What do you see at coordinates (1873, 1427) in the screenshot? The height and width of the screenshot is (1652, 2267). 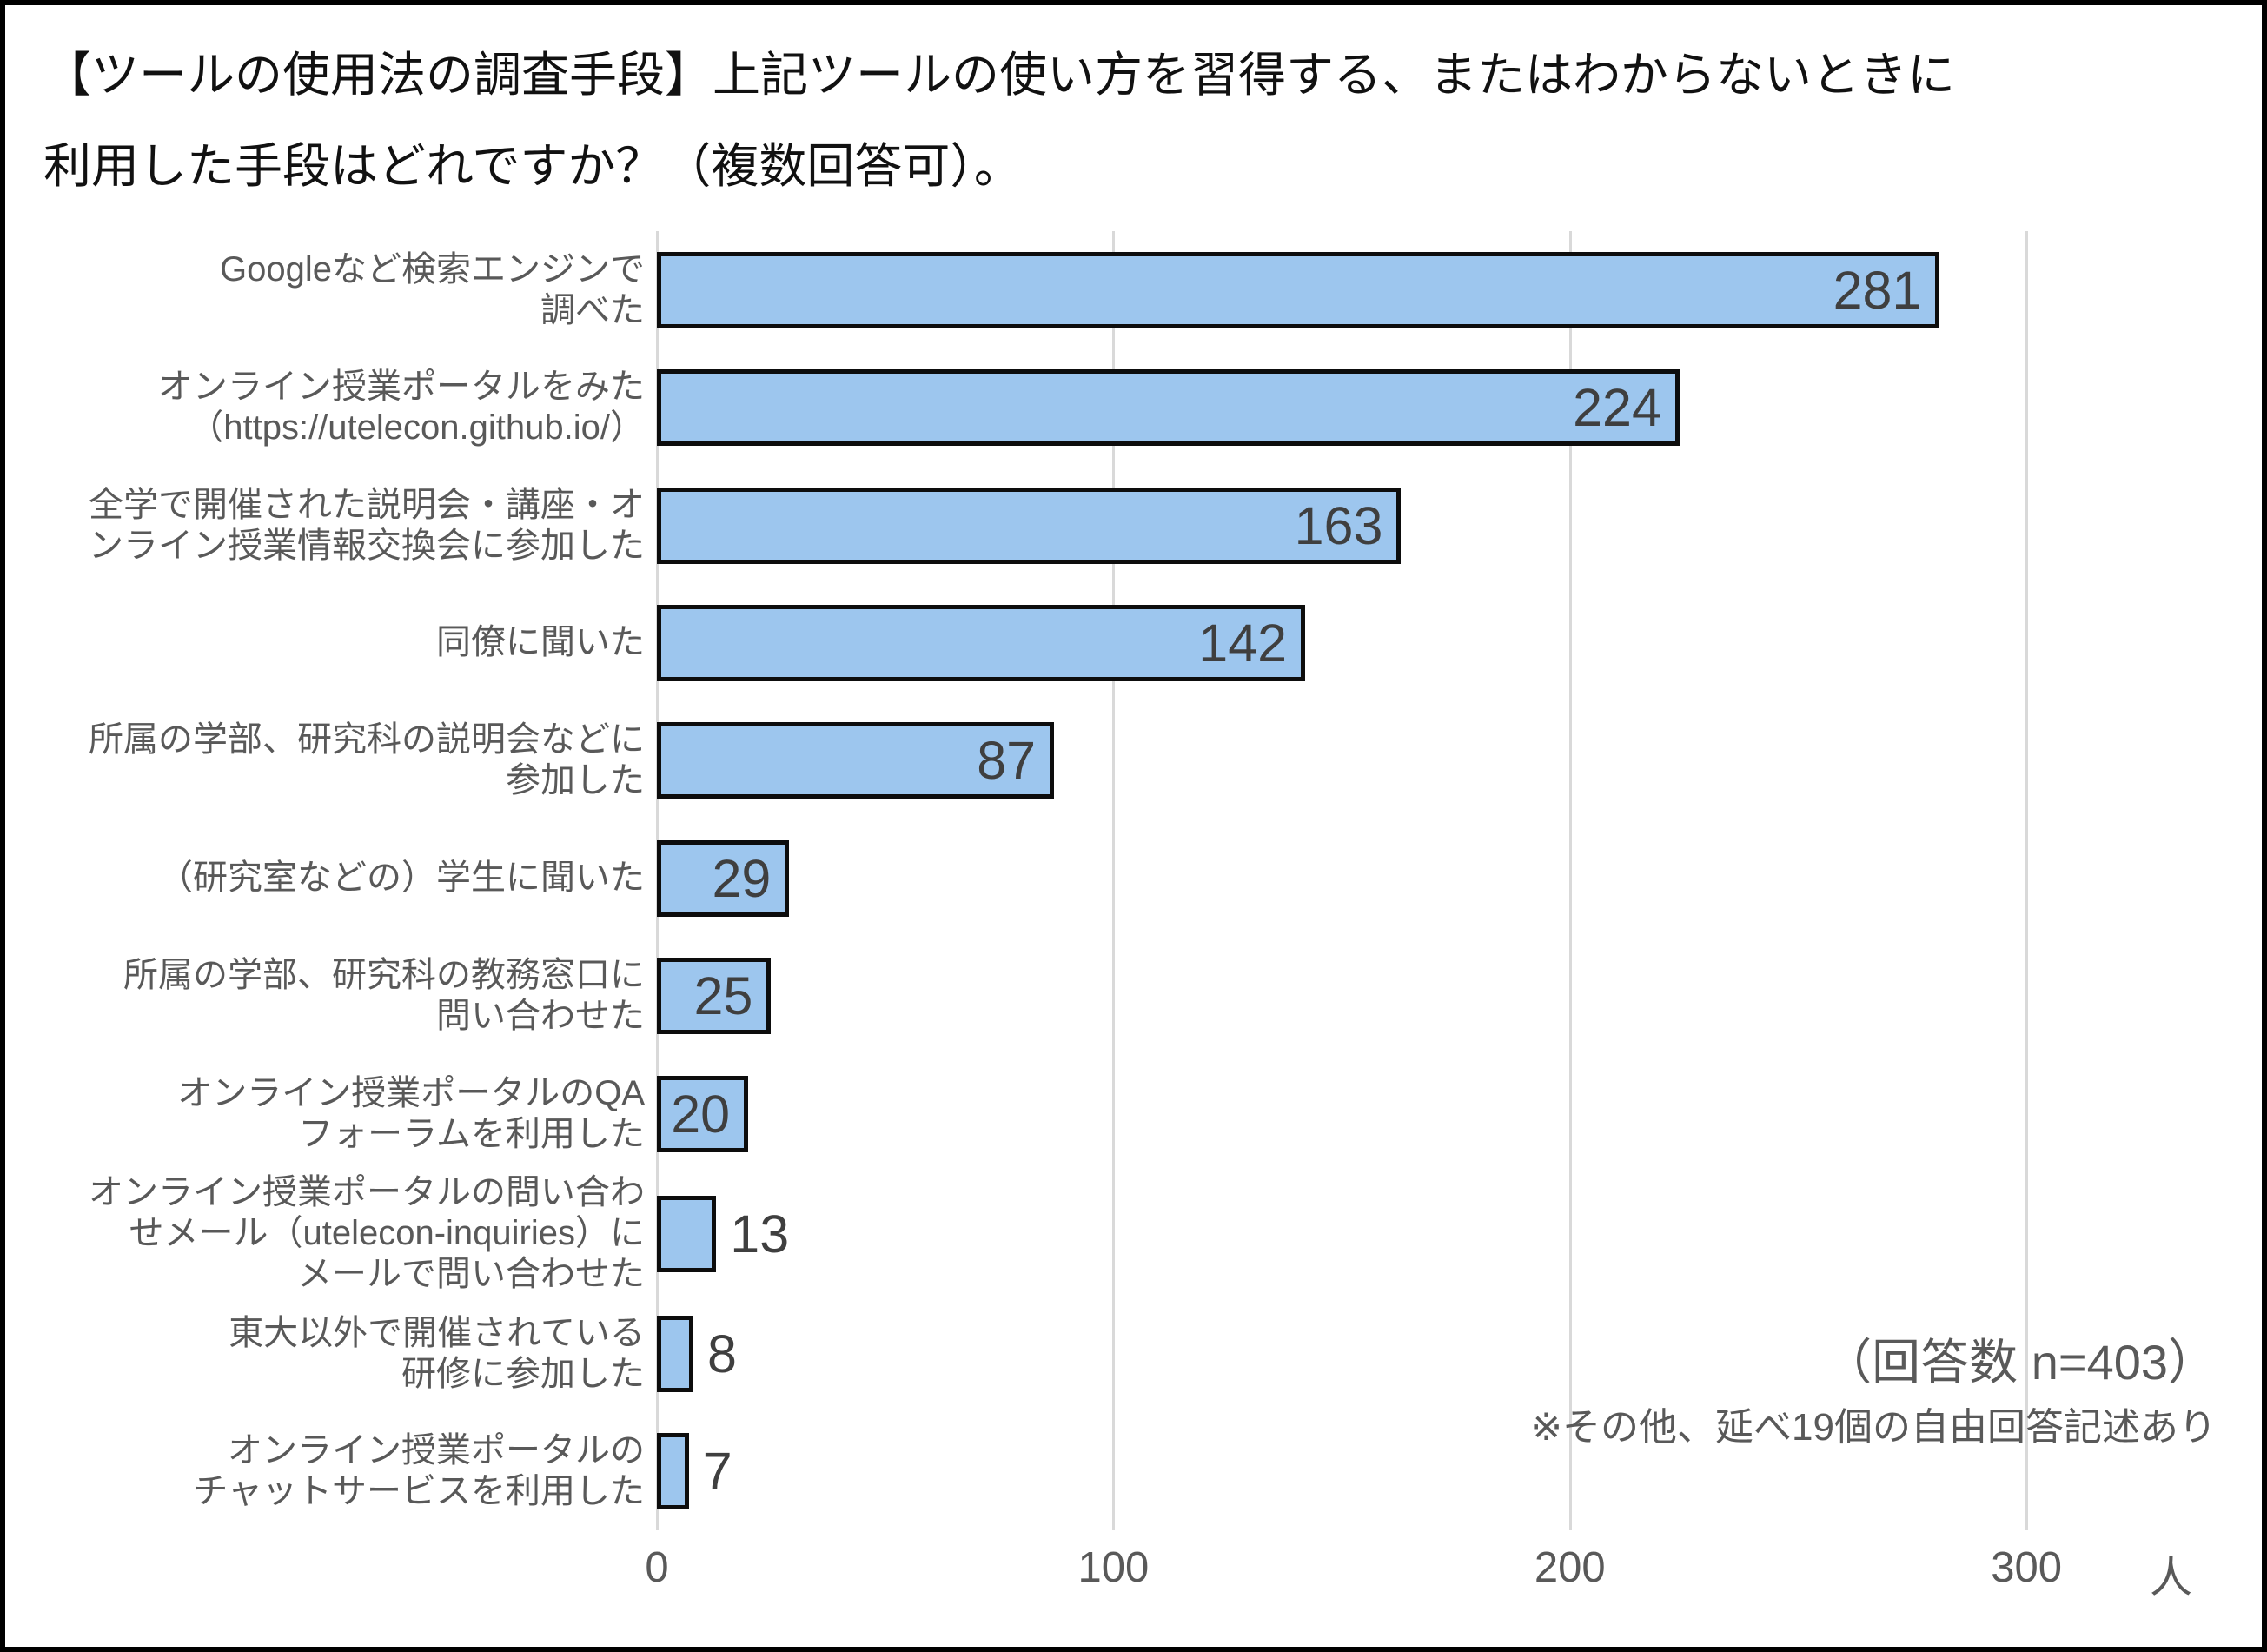 I see `annotation-note: ※その他、延べ19個の自由回答記述あり` at bounding box center [1873, 1427].